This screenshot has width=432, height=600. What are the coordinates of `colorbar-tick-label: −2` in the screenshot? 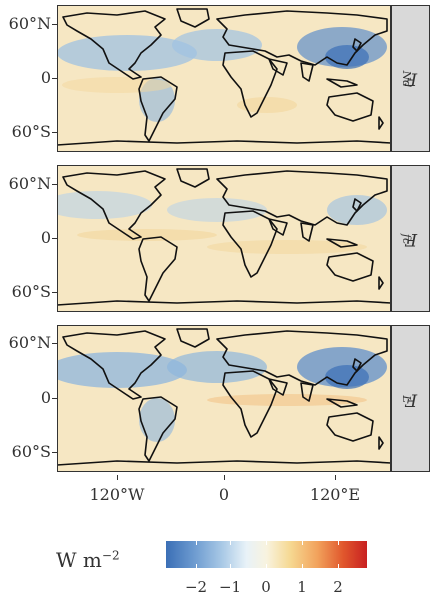 It's located at (196, 587).